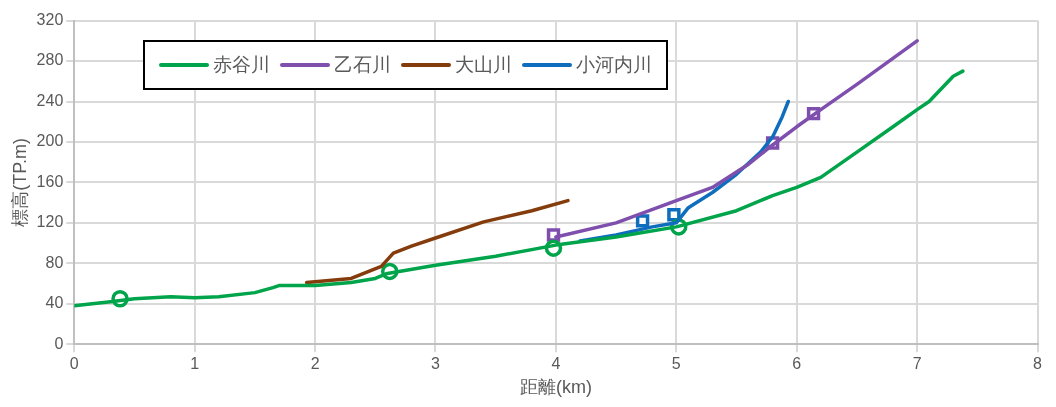 The image size is (1056, 407). What do you see at coordinates (74, 364) in the screenshot?
I see `x-tick-label: 0` at bounding box center [74, 364].